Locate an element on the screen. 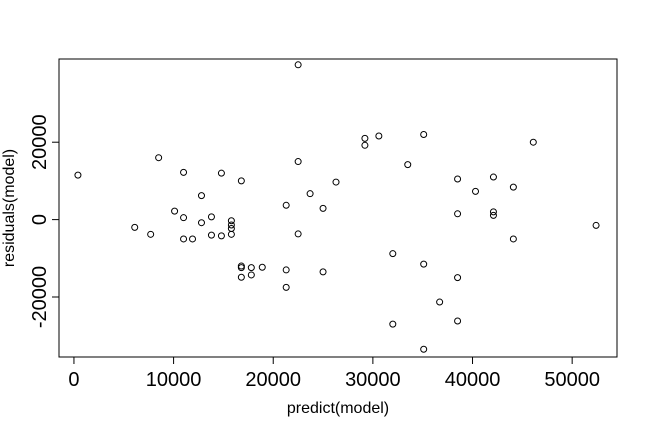 This screenshot has width=648, height=432. y-axis-title: residuals(model) is located at coordinates (9, 208).